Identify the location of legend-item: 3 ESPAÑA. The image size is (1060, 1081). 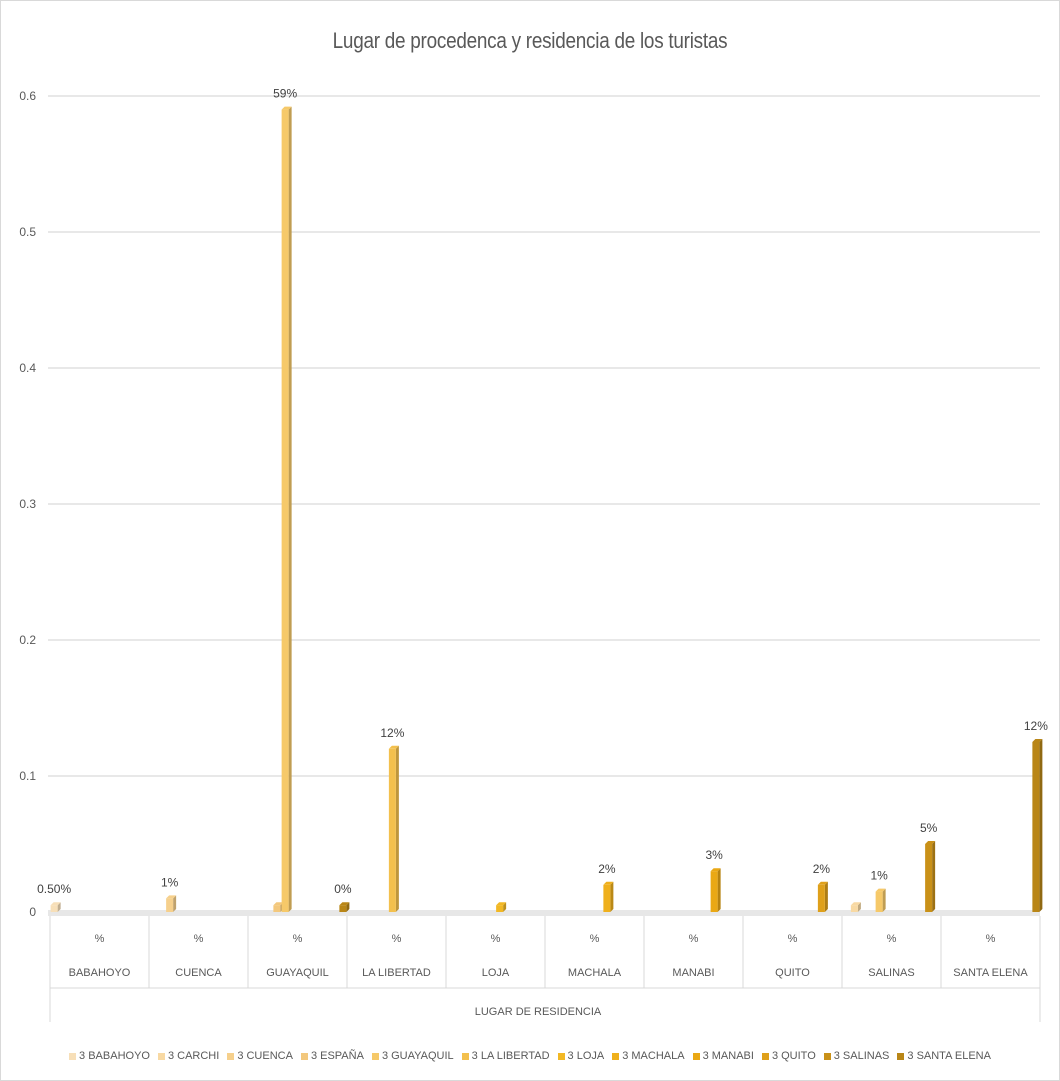
(332, 1056).